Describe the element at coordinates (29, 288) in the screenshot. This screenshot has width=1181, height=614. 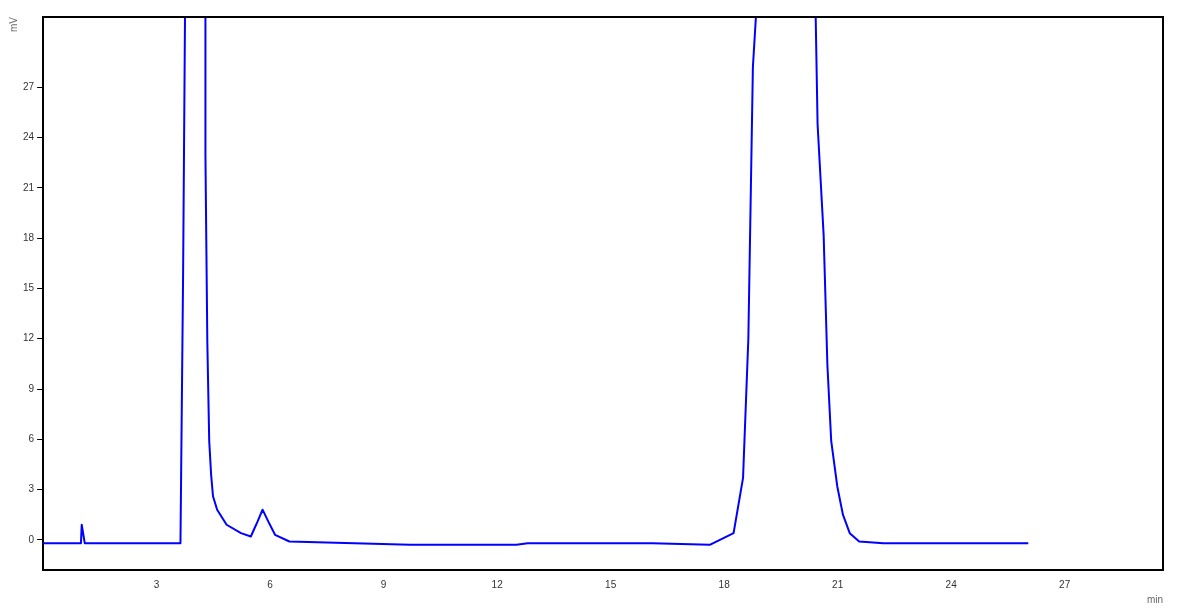
I see `y-tick-label: 15` at that location.